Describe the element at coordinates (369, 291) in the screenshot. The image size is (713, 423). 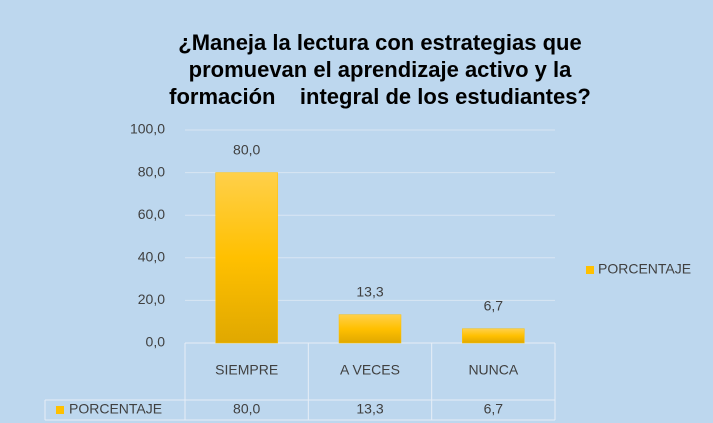
I see `data-label: 13,3` at that location.